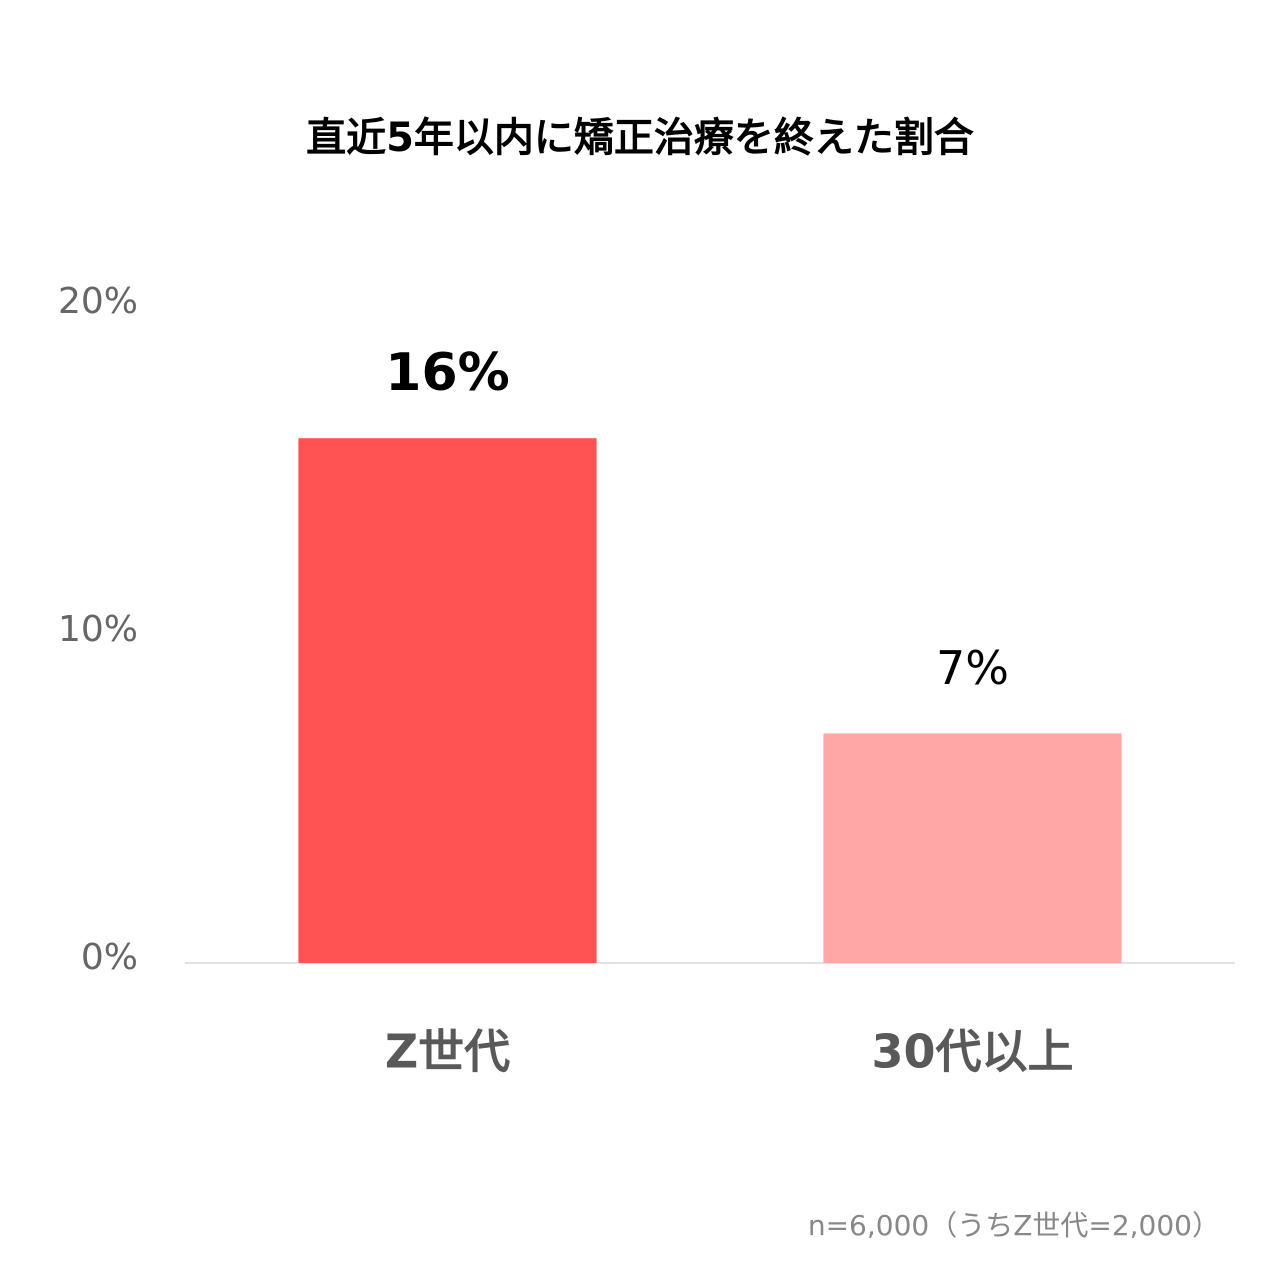 The height and width of the screenshot is (1280, 1280). Describe the element at coordinates (972, 668) in the screenshot. I see `value-label: 7%` at that location.